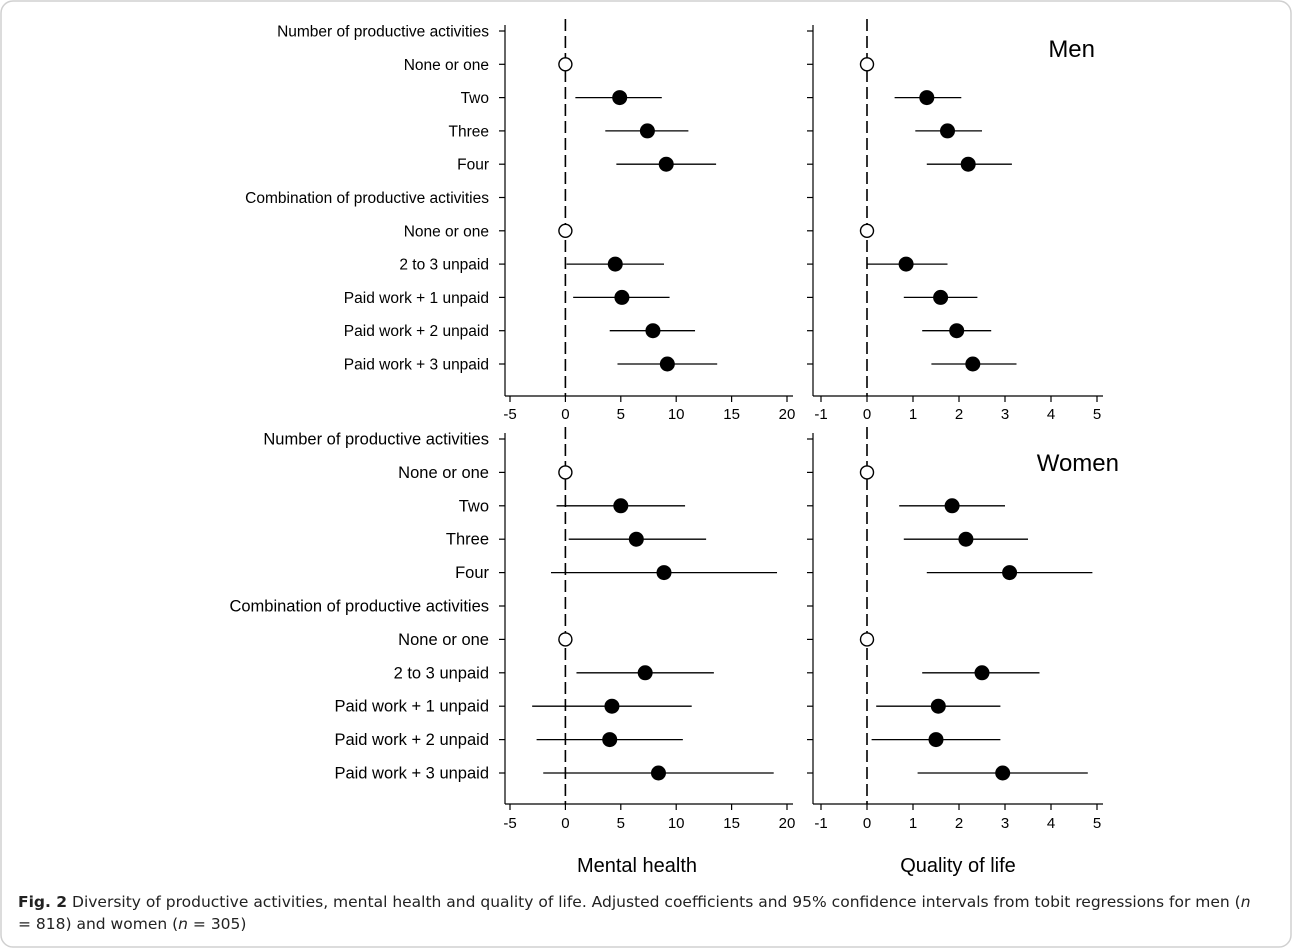  I want to click on caption-n-men: n, so click(1245, 902).